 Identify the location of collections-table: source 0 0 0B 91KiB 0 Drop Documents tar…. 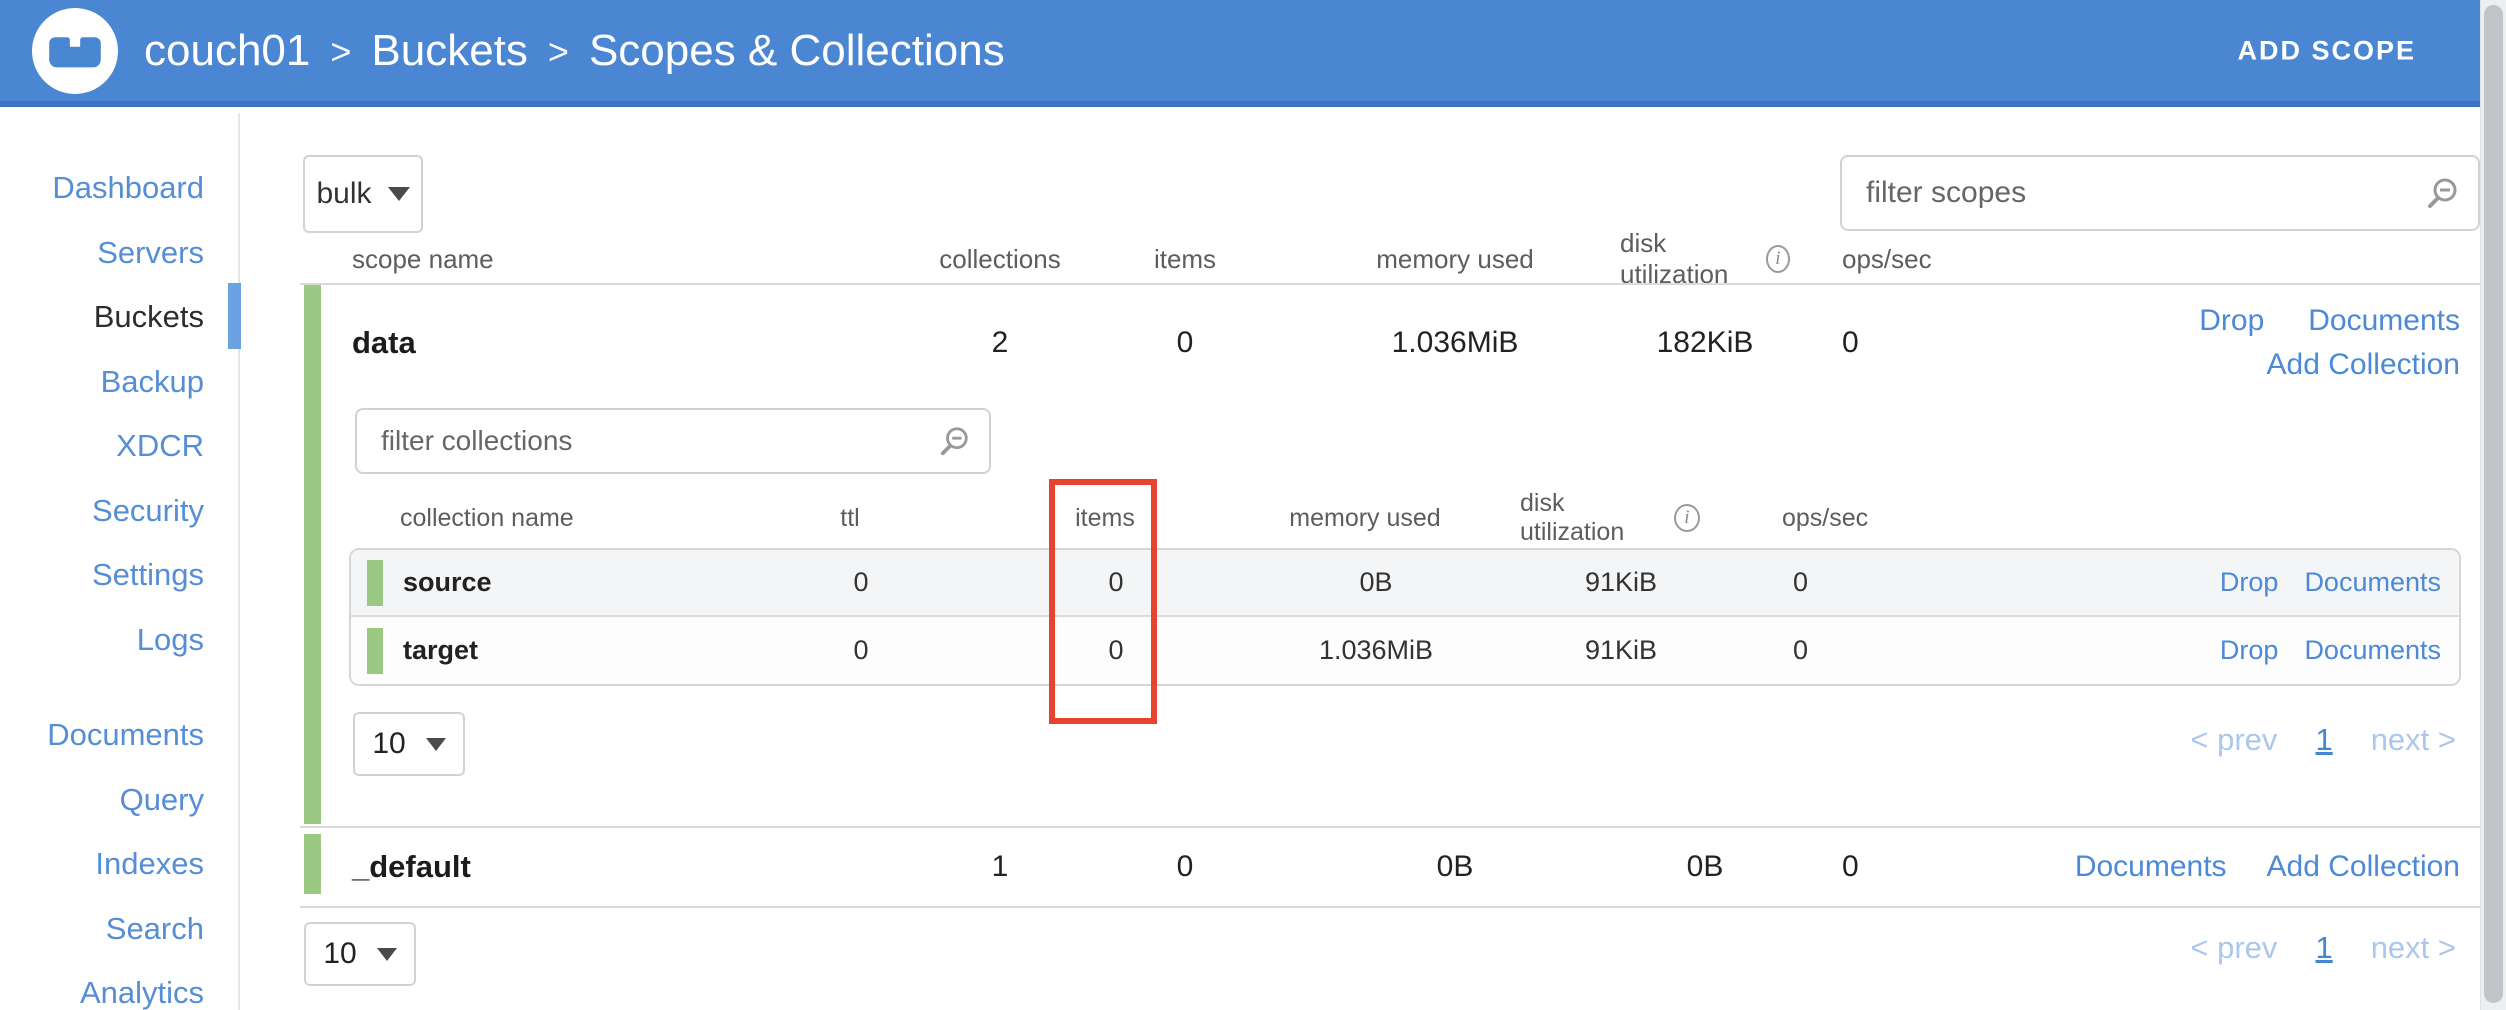
(1405, 617).